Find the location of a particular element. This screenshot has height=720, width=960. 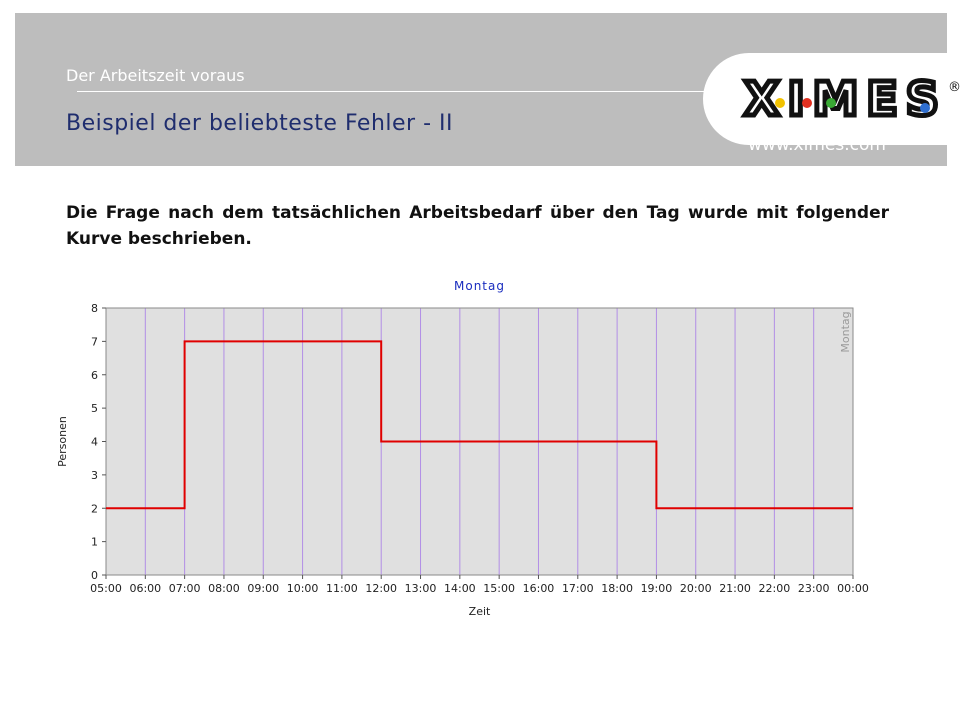

y-tick-label: 6 is located at coordinates (94, 375).